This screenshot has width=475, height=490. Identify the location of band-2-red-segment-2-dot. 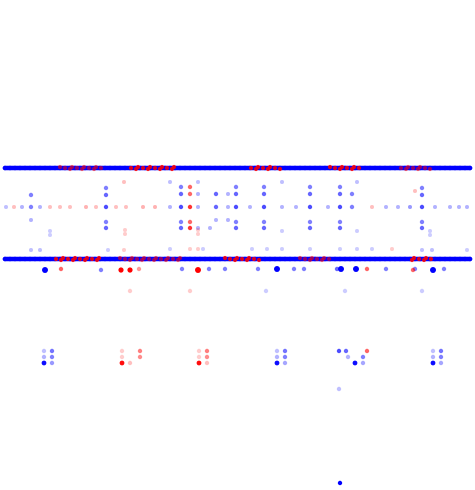
(138, 167).